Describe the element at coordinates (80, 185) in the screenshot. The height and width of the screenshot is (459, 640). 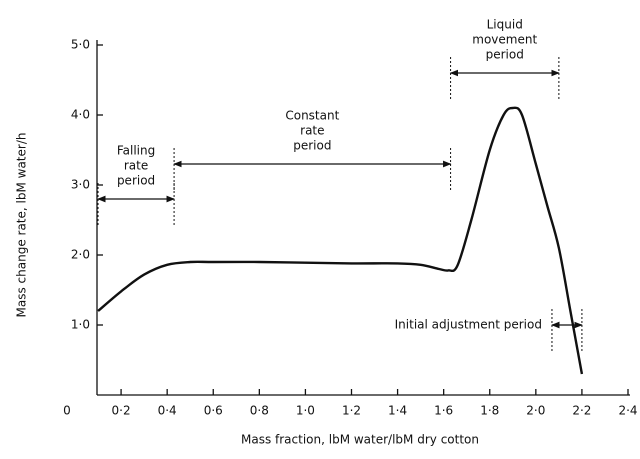
I see `y-tick-label: 3·0` at that location.